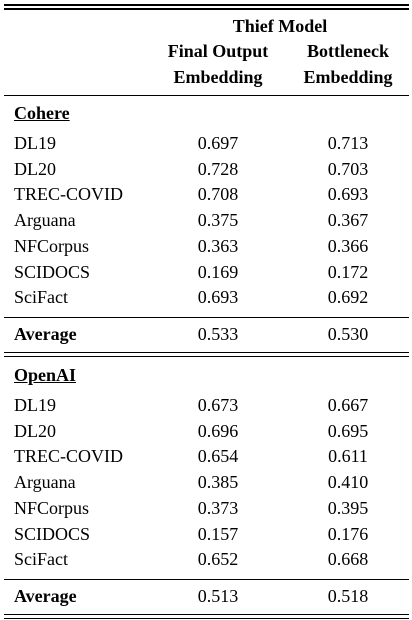 This screenshot has height=620, width=412. I want to click on cell-value: 0.367, so click(348, 220).